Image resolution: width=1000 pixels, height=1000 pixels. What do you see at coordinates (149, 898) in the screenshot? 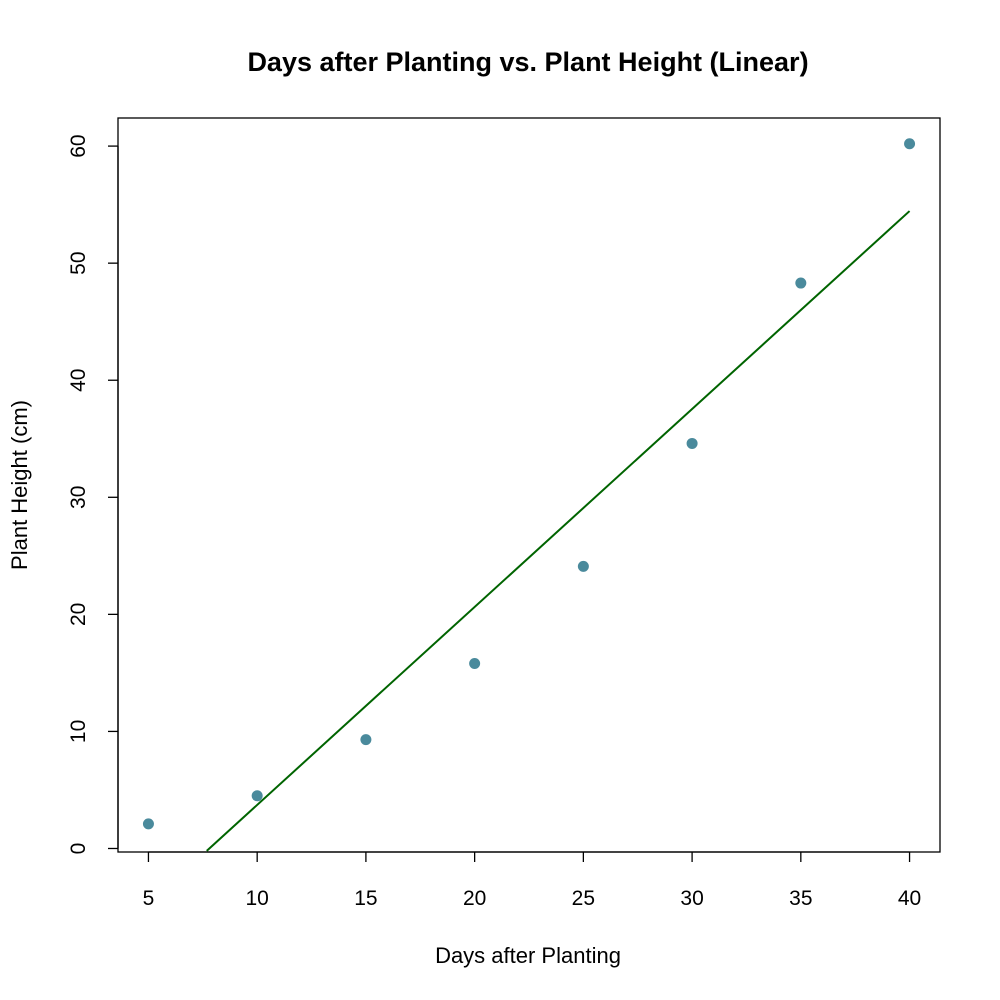
I see `x-tick-label: 5` at bounding box center [149, 898].